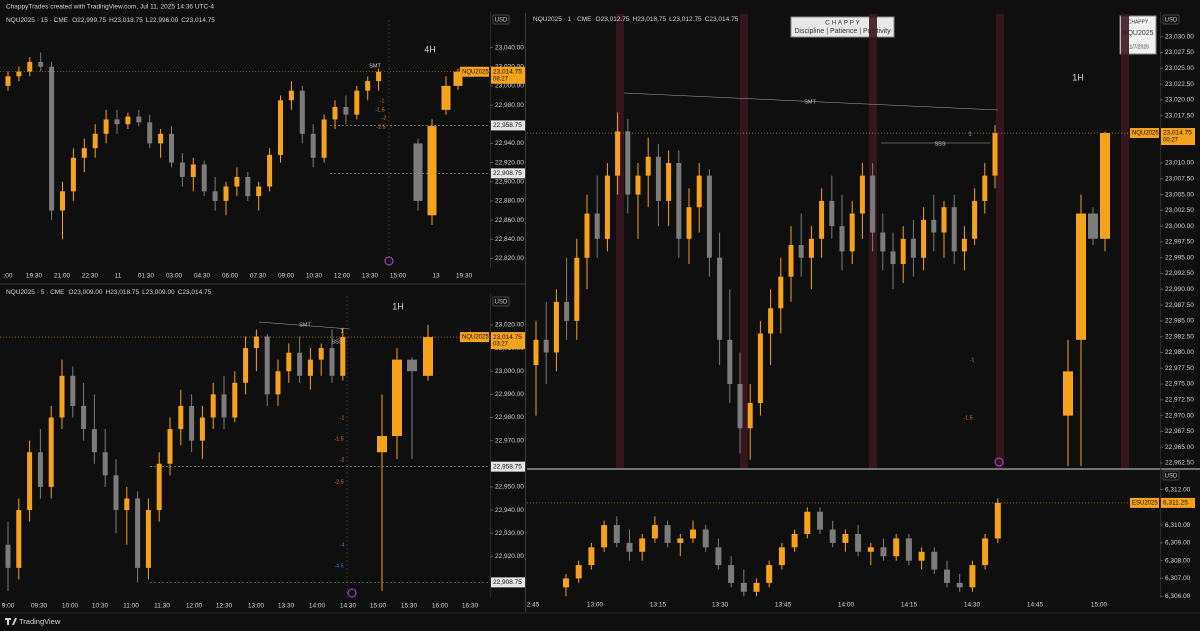 The width and height of the screenshot is (1200, 631). What do you see at coordinates (11, 621) in the screenshot?
I see `footer-logo` at bounding box center [11, 621].